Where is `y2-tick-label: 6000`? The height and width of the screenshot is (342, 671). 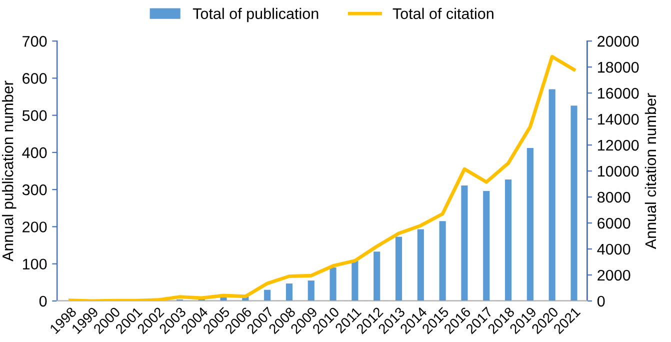 y2-tick-label: 6000 is located at coordinates (614, 223).